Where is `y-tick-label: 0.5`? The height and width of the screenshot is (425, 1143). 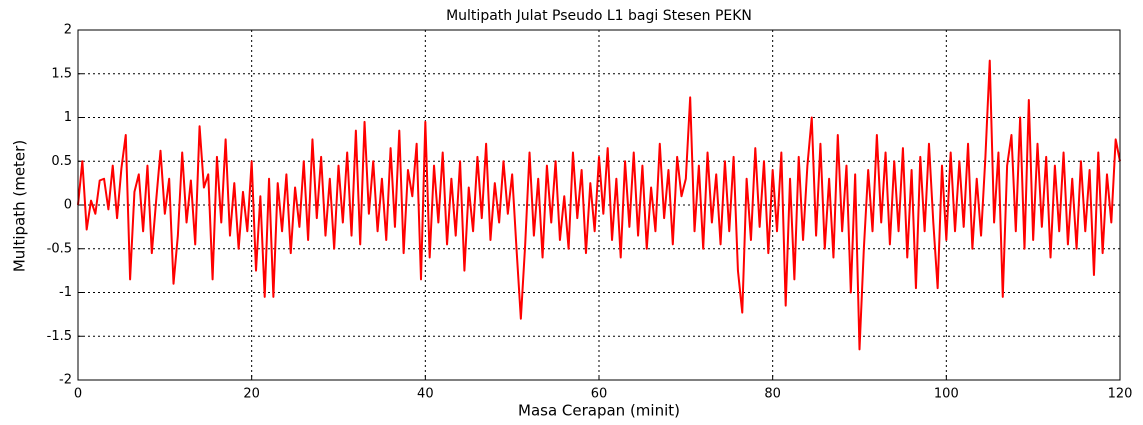 y-tick-label: 0.5 is located at coordinates (61, 161).